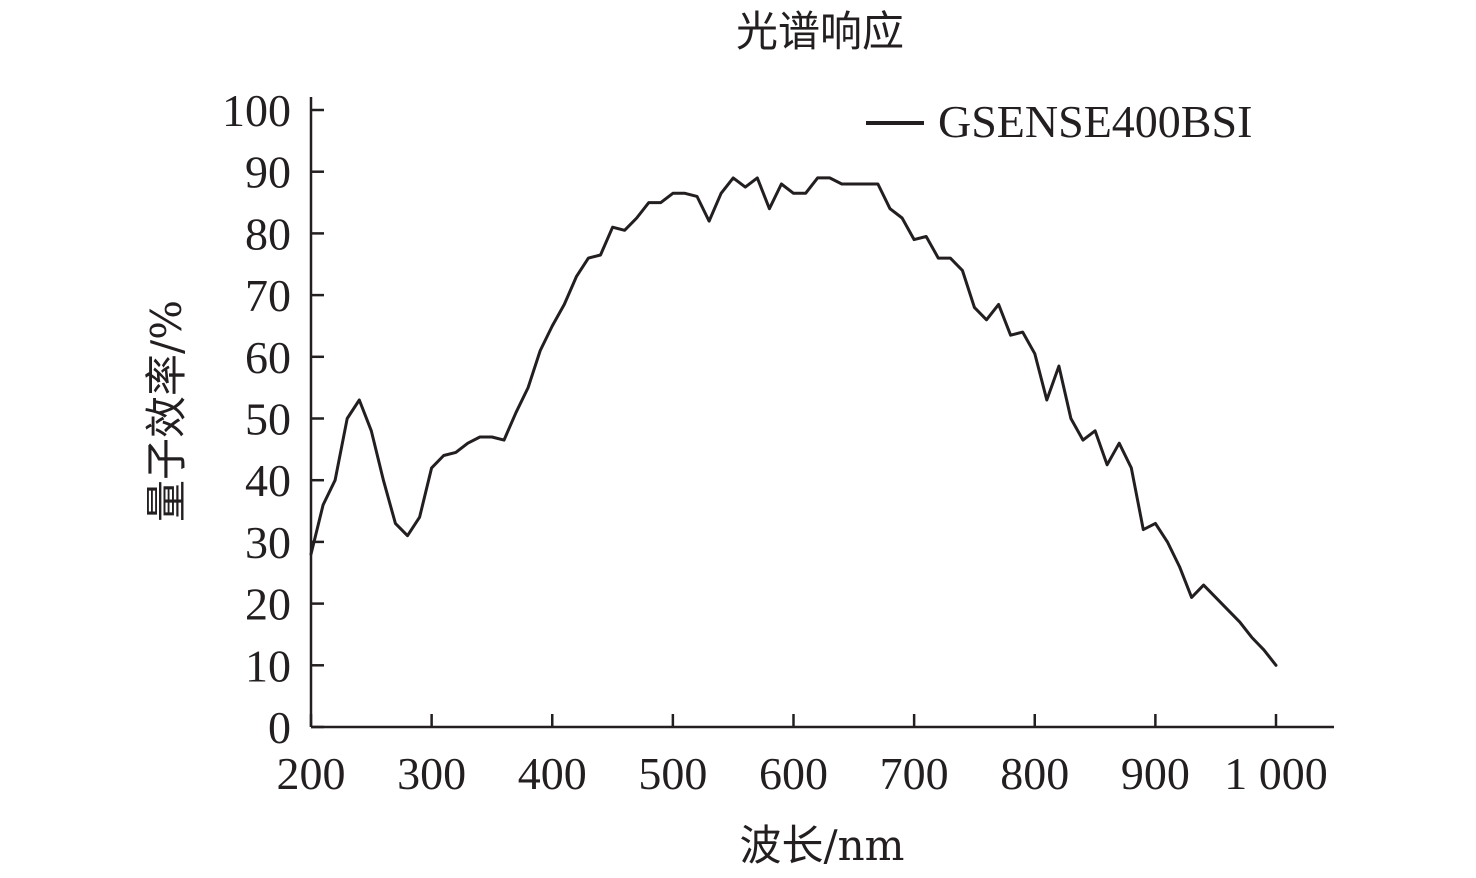  What do you see at coordinates (1276, 773) in the screenshot?
I see `x-tick-label: 1 000` at bounding box center [1276, 773].